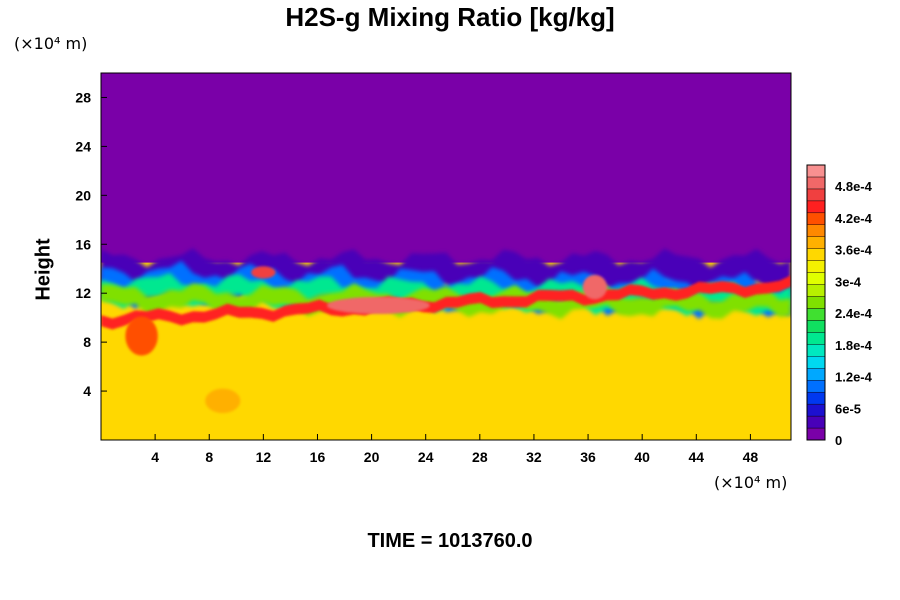  What do you see at coordinates (854, 186) in the screenshot?
I see `colorbar-tick-label: 4.8e-4` at bounding box center [854, 186].